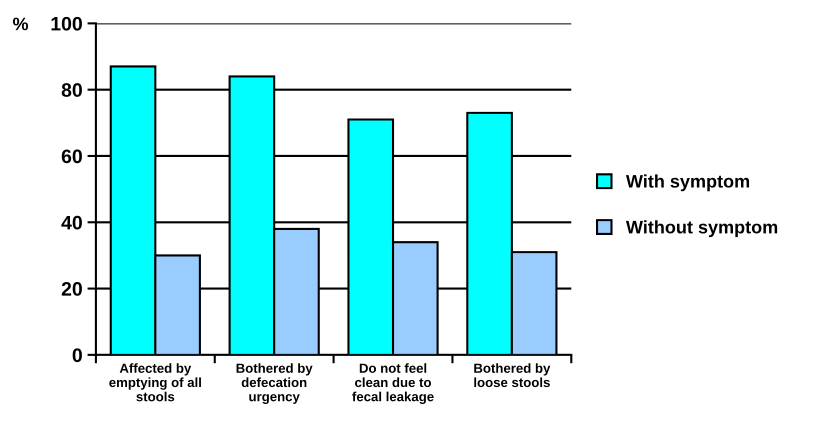 Image resolution: width=834 pixels, height=425 pixels. Describe the element at coordinates (67, 23) in the screenshot. I see `y-tick-label: 100` at that location.